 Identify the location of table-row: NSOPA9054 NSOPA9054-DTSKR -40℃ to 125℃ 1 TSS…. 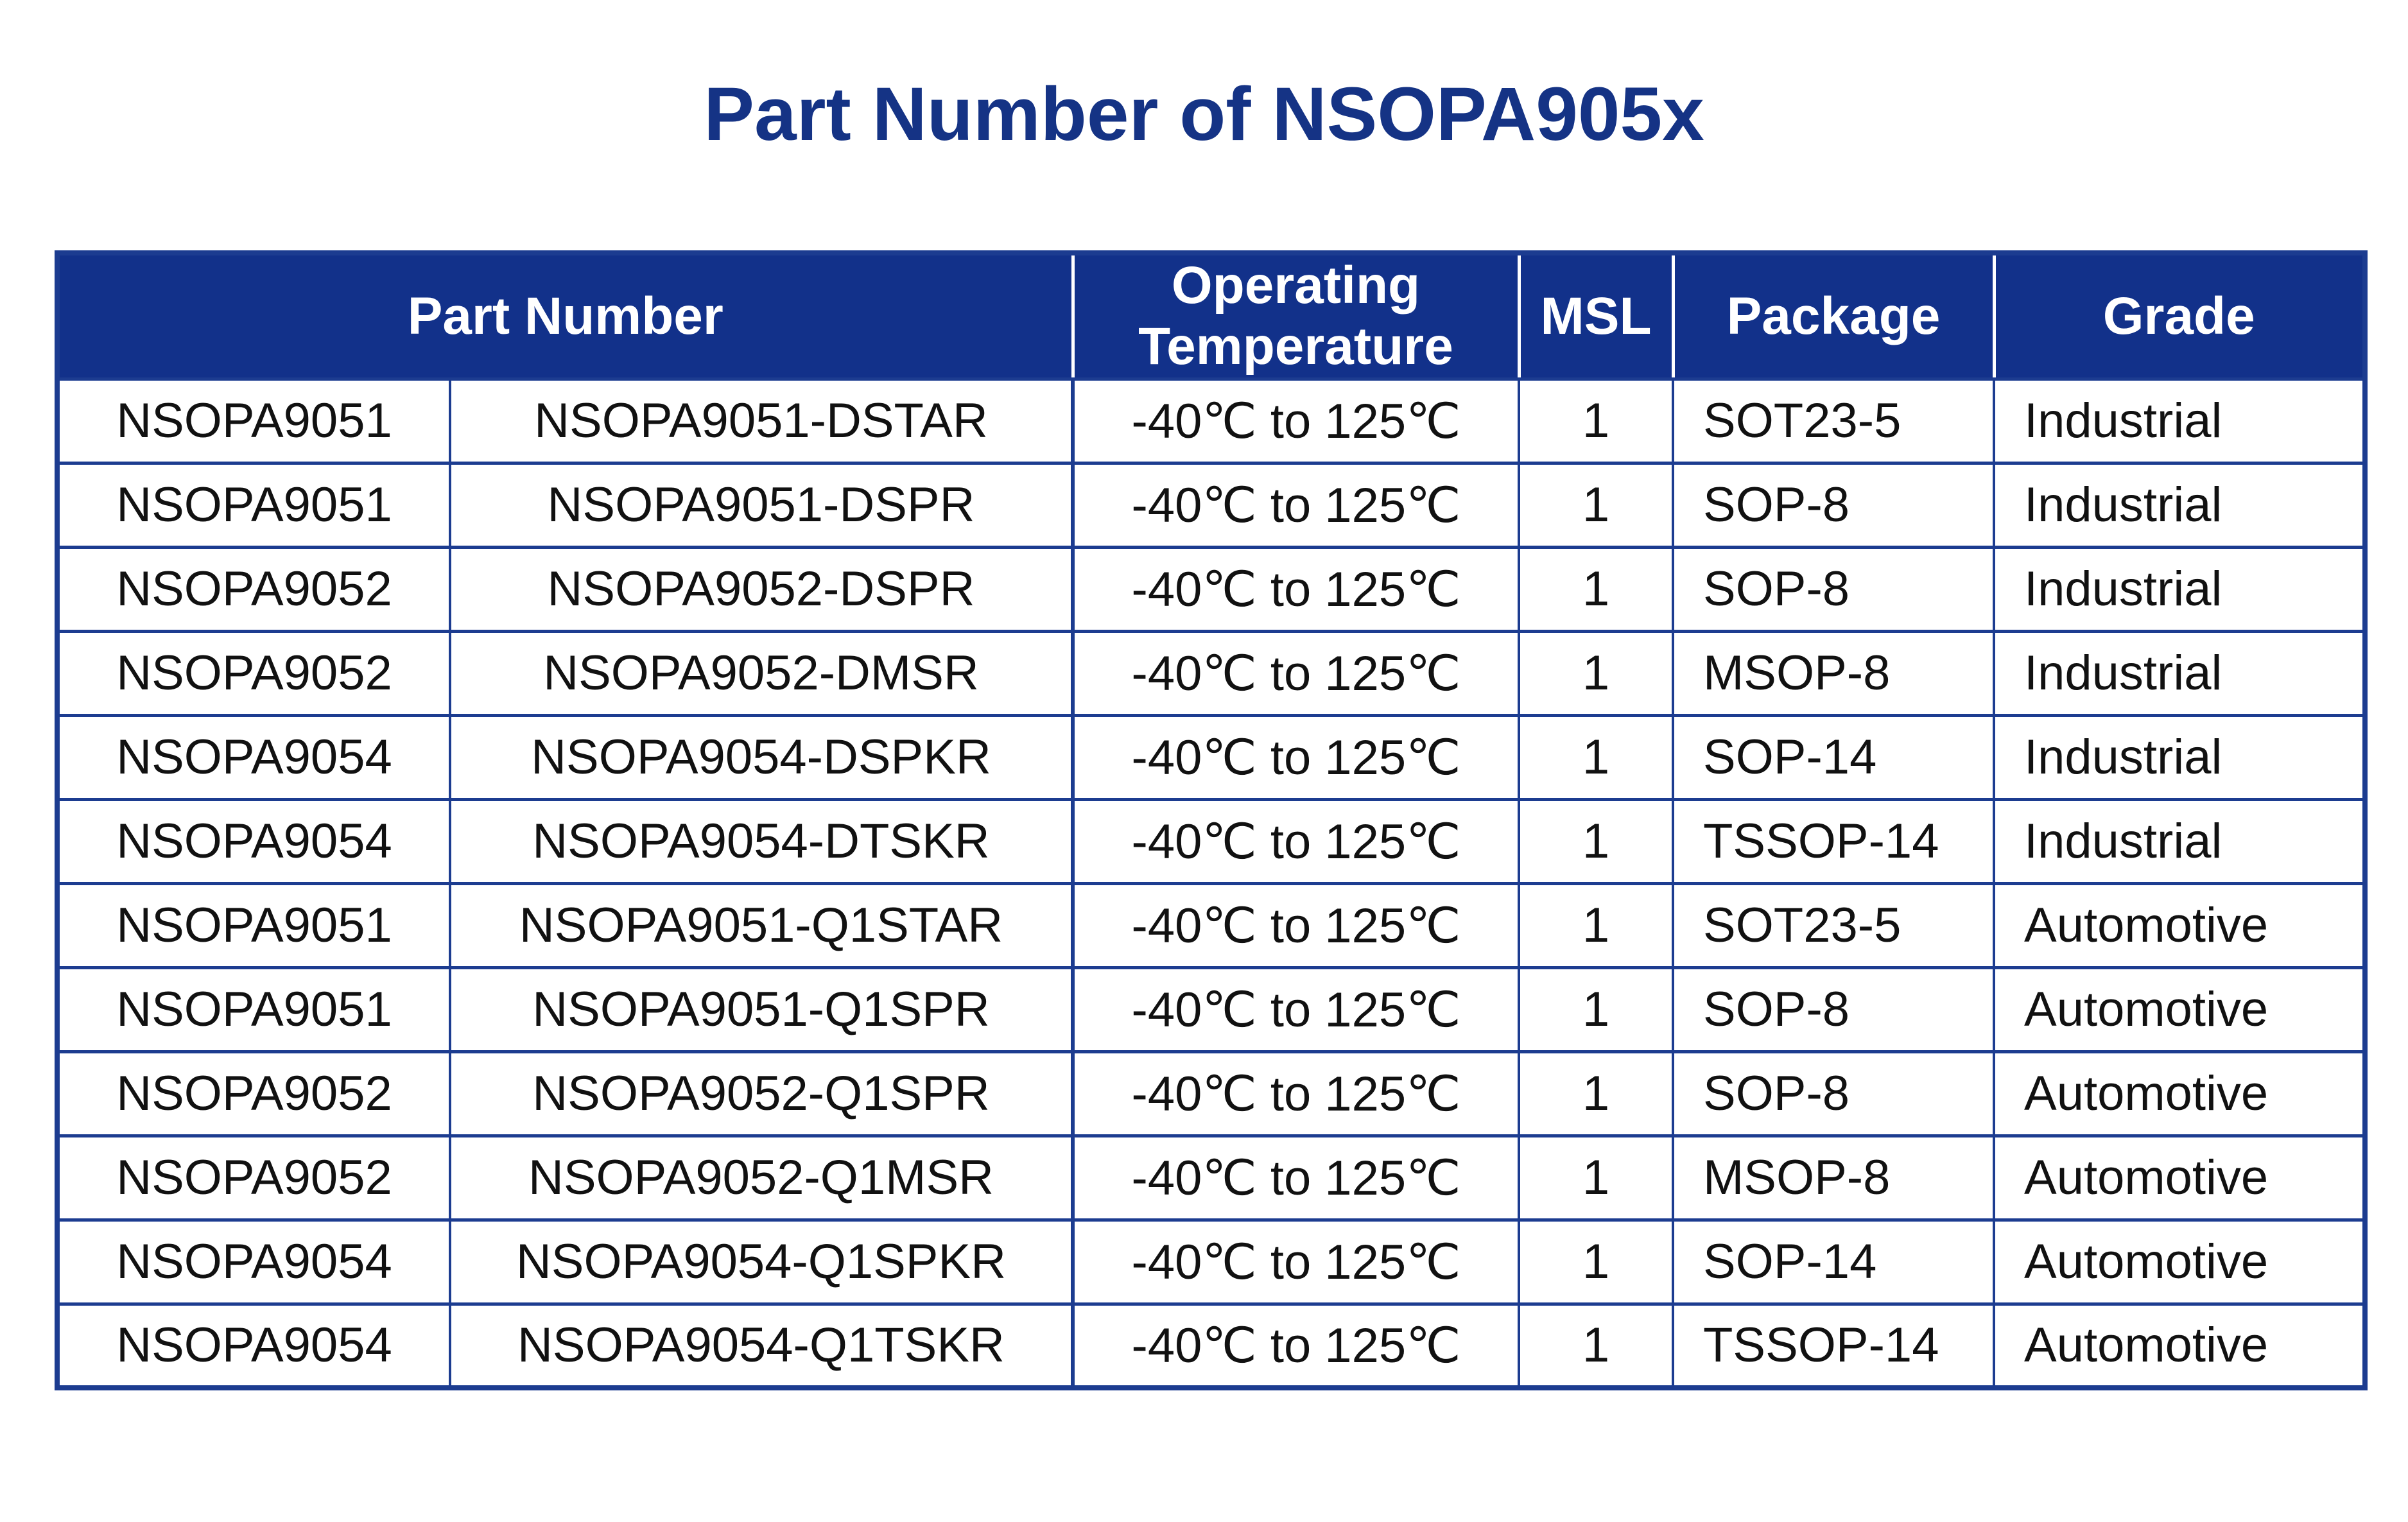
(1211, 841).